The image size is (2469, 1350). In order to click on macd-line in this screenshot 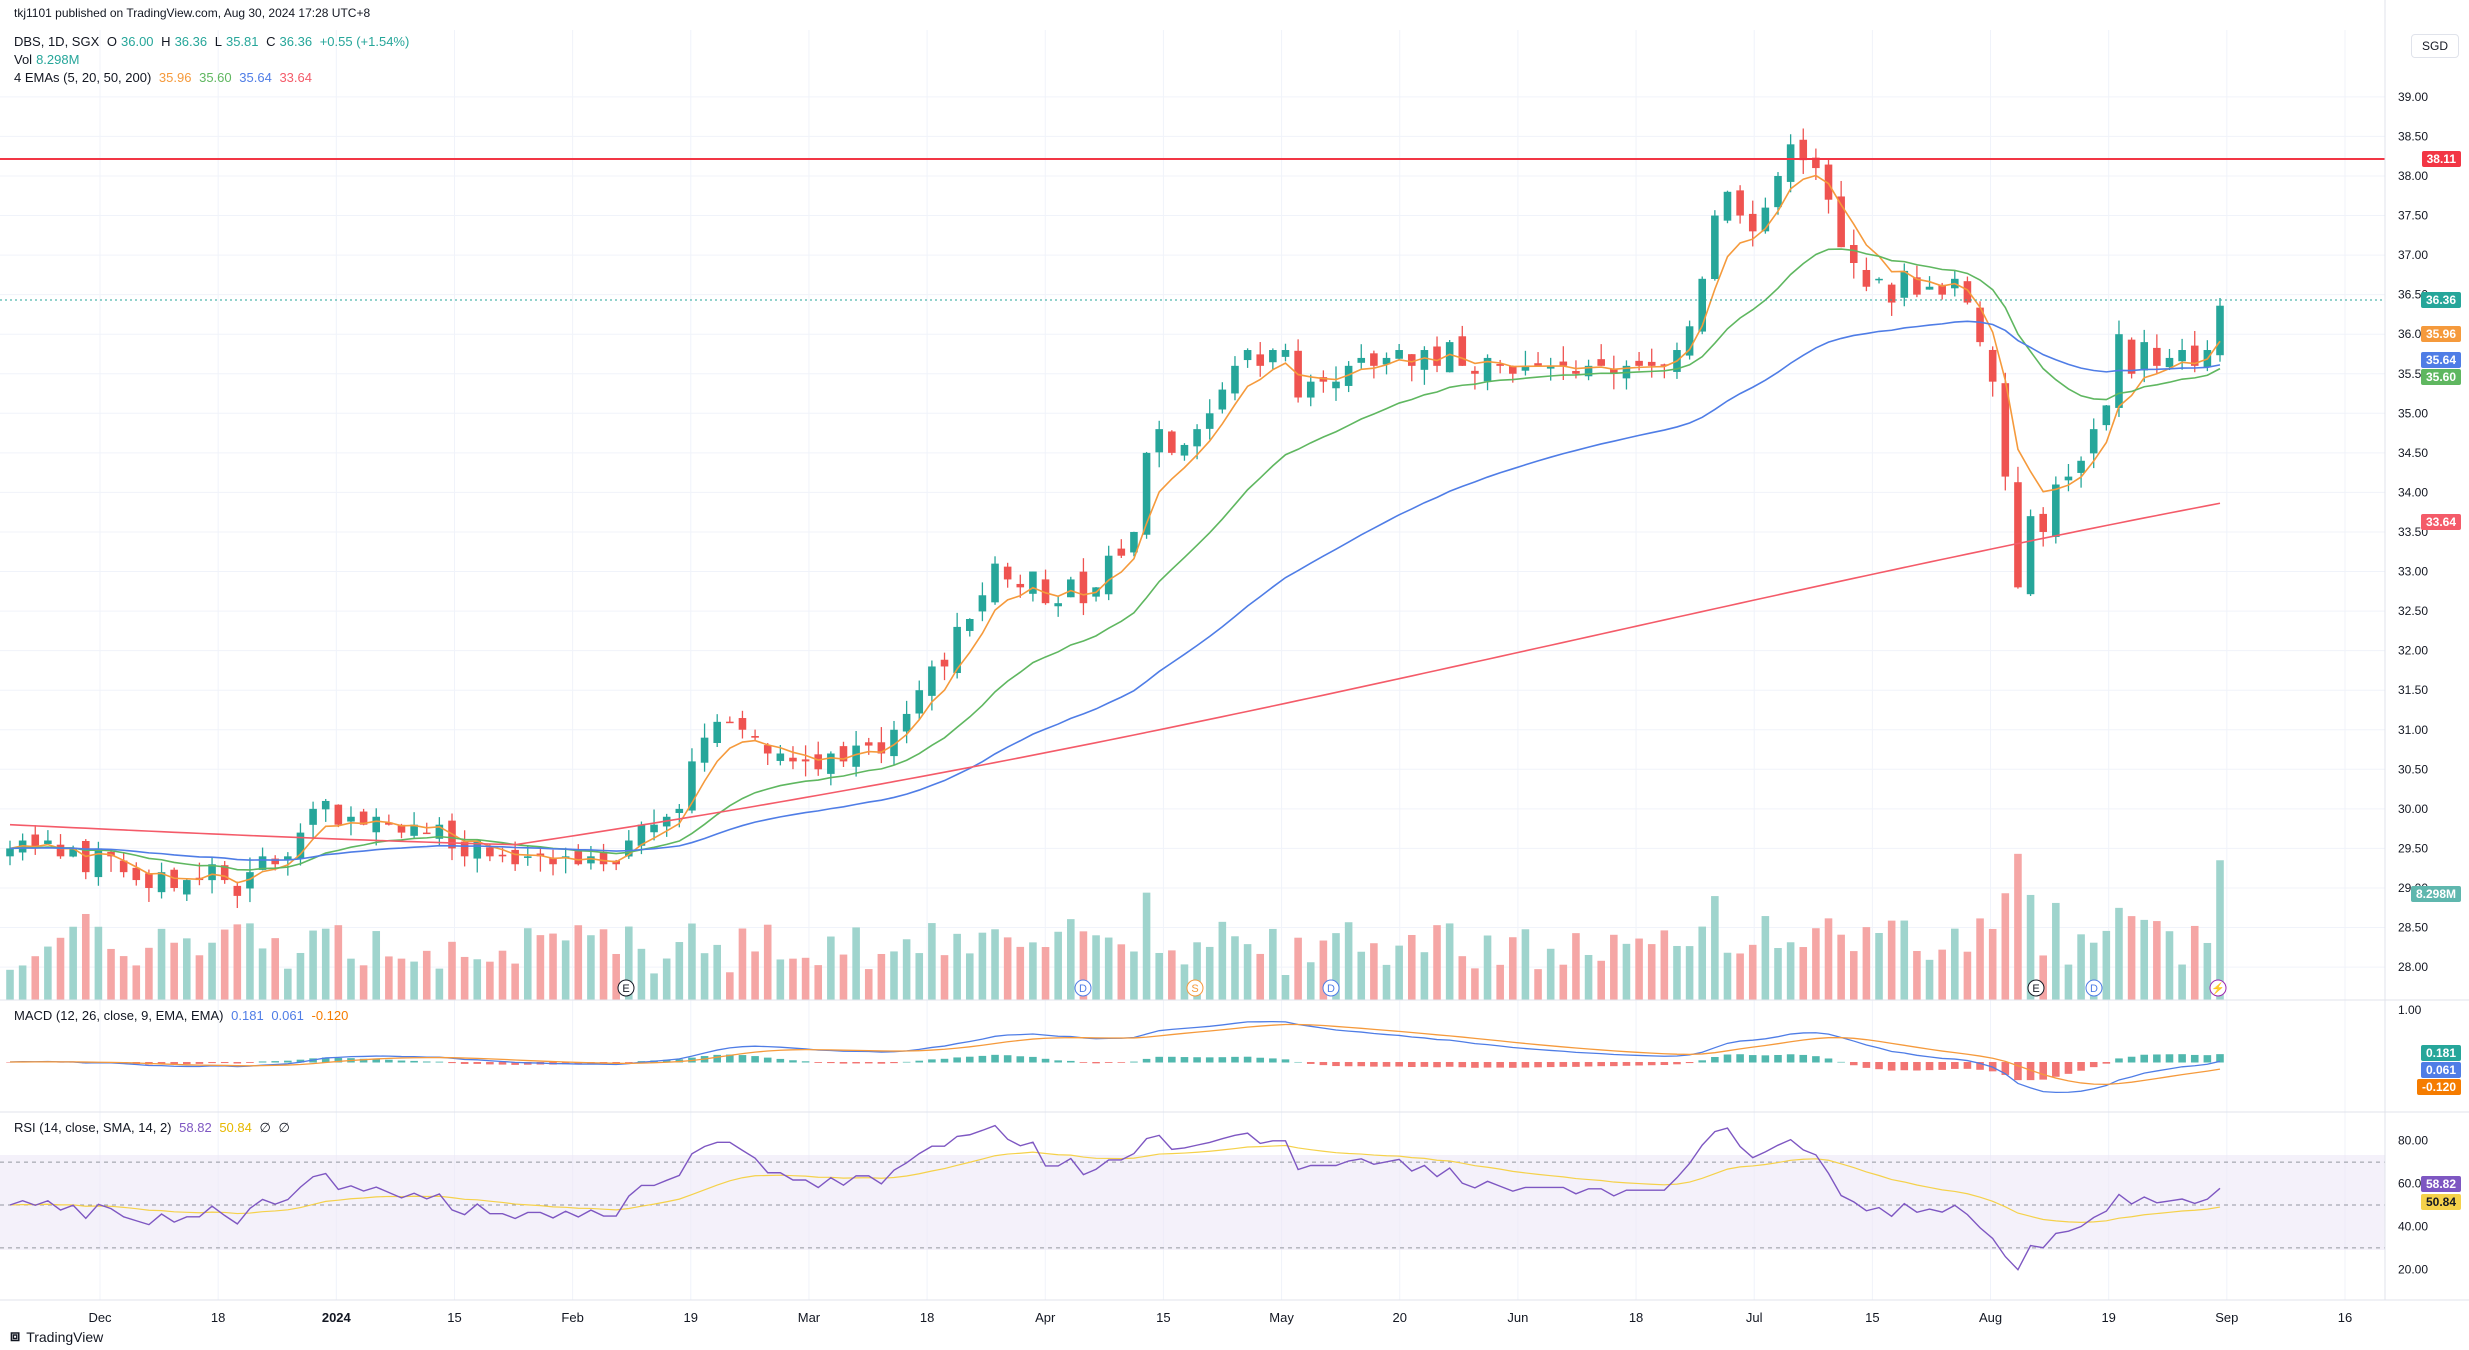, I will do `click(1115, 1056)`.